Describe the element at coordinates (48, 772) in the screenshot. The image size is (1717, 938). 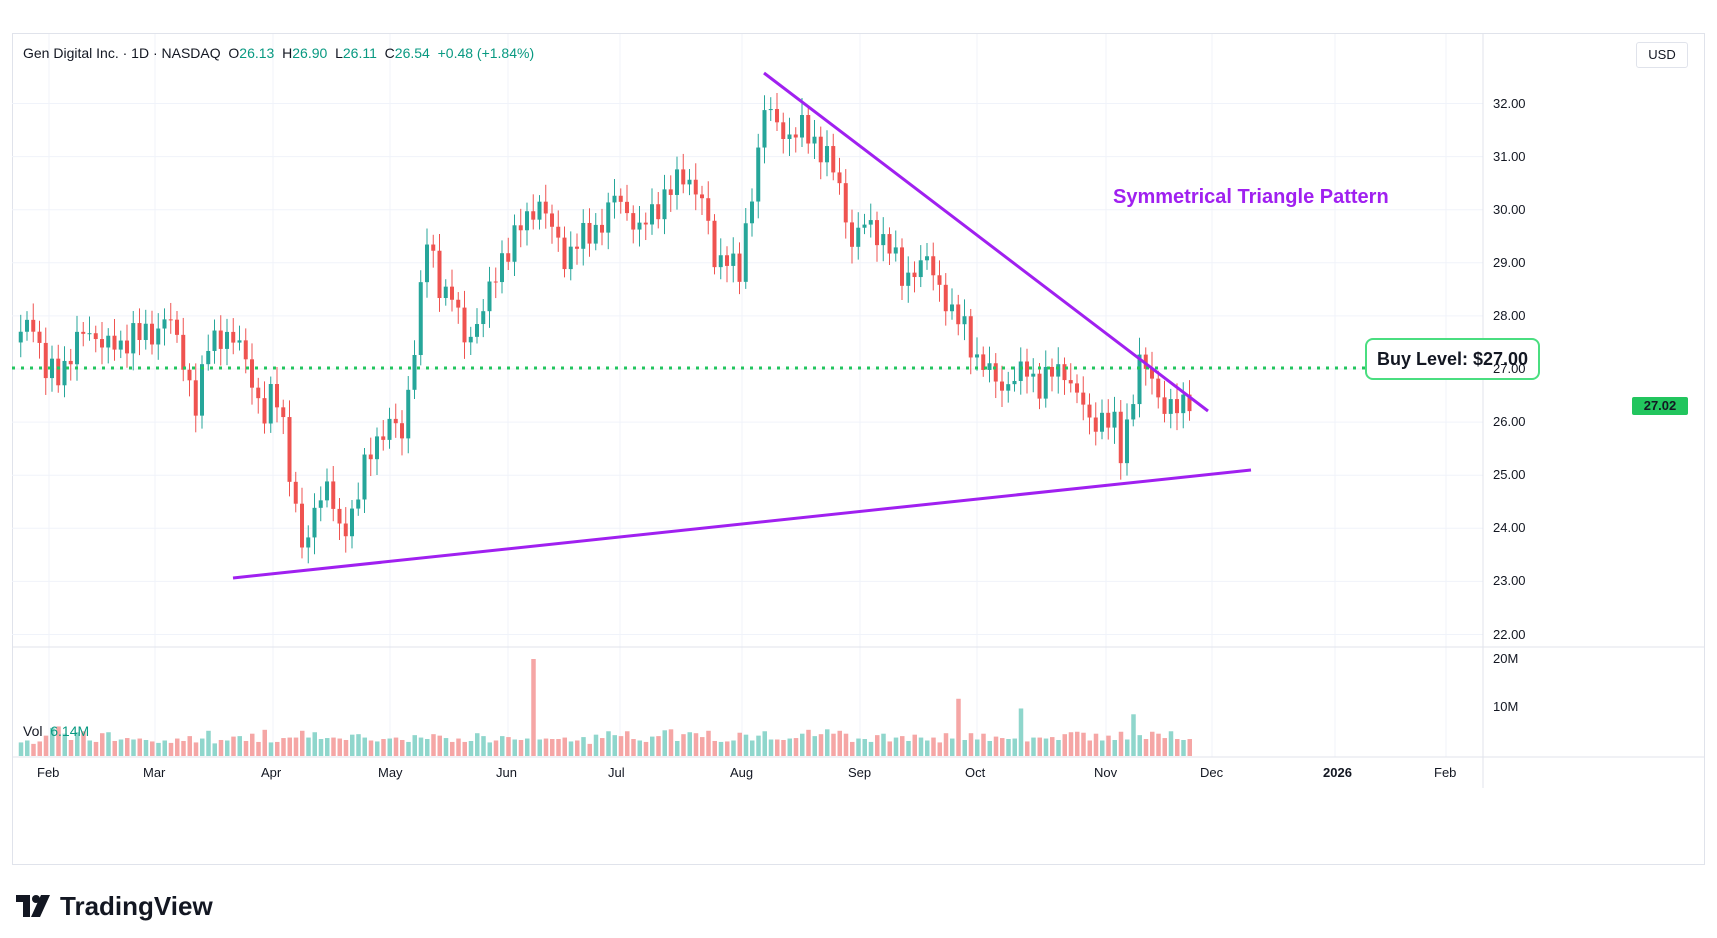
I see `time-tick-label: Feb` at that location.